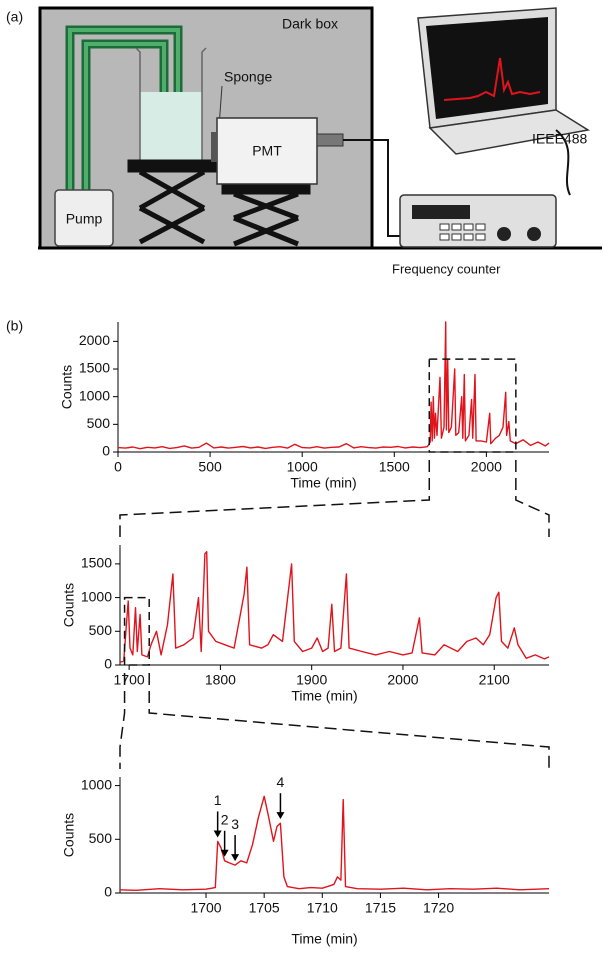 This screenshot has width=608, height=958. Describe the element at coordinates (330, 140) in the screenshot. I see `connector` at that location.